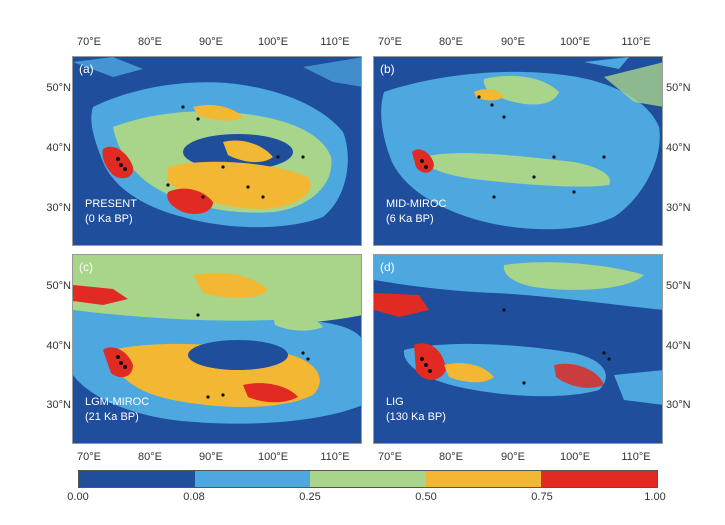 The image size is (725, 525). Describe the element at coordinates (410, 219) in the screenshot. I see `panel-scenario-age: (6 Ka BP)` at that location.